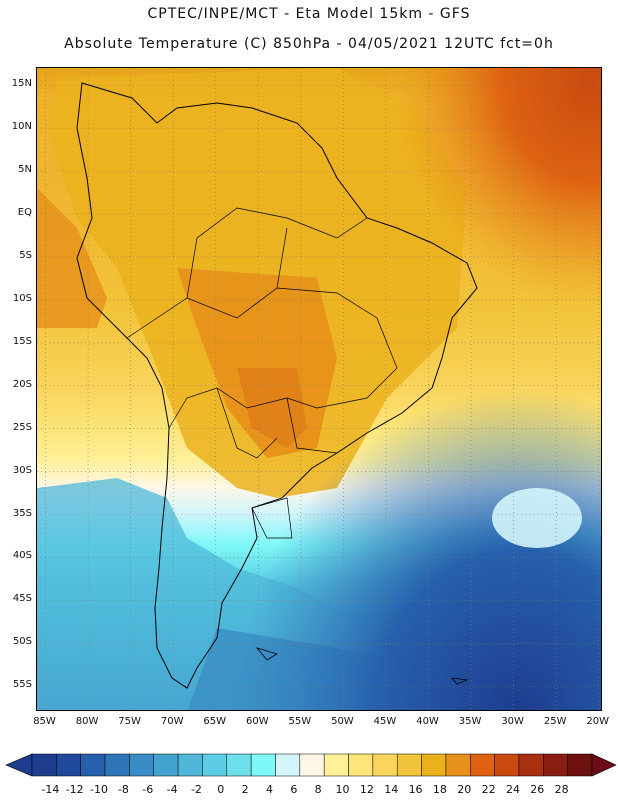 The image size is (618, 800). Describe the element at coordinates (50, 789) in the screenshot. I see `color-scale-label: -14` at that location.